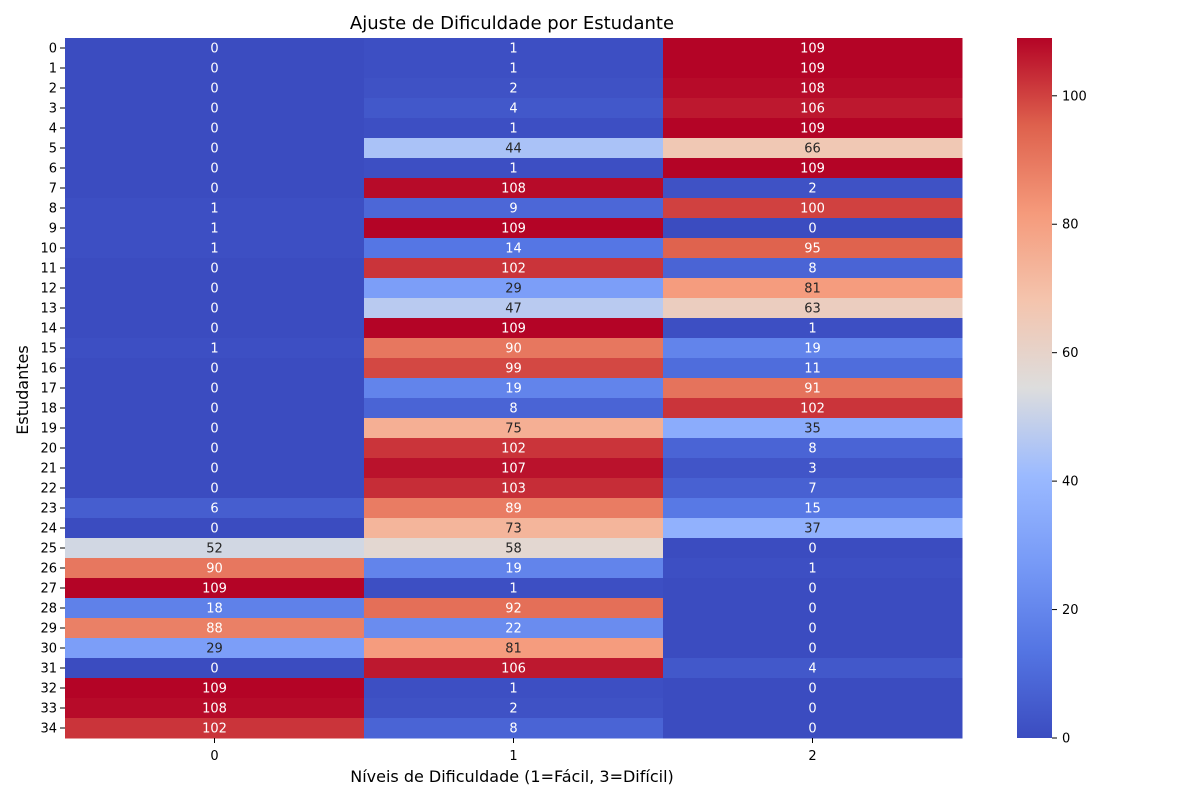  Describe the element at coordinates (812, 289) in the screenshot. I see `cell-value-label: 81` at that location.